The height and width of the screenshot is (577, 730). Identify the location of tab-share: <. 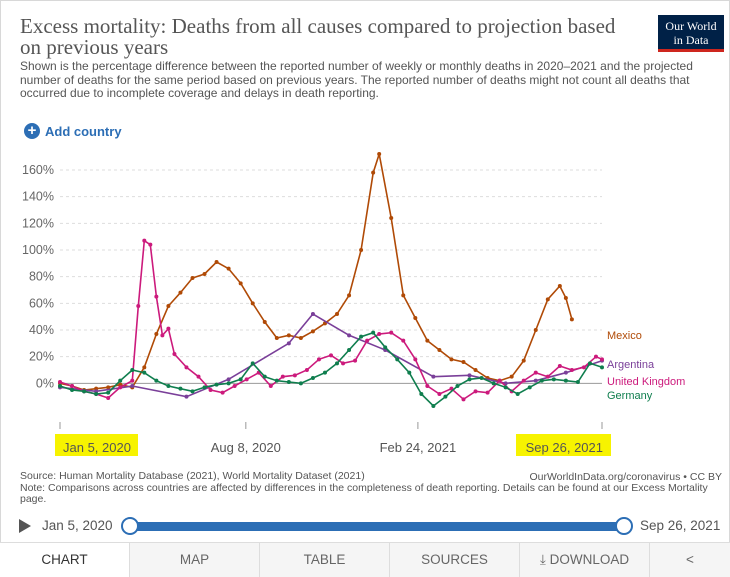
(690, 560).